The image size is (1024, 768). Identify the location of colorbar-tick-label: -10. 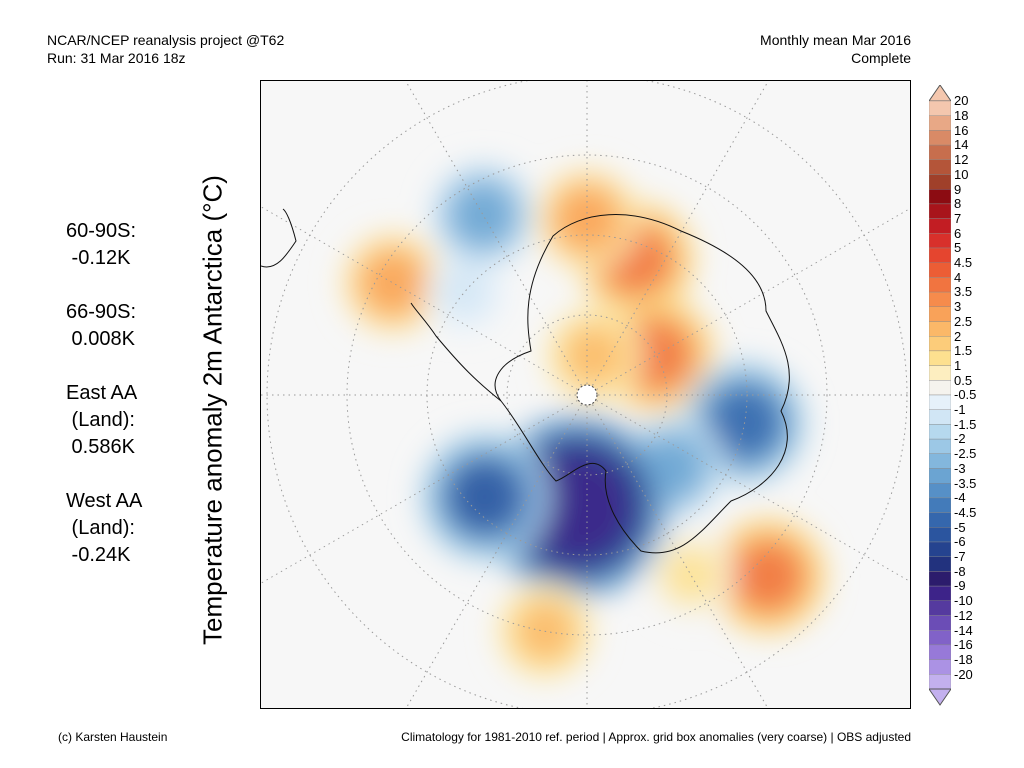
(963, 601).